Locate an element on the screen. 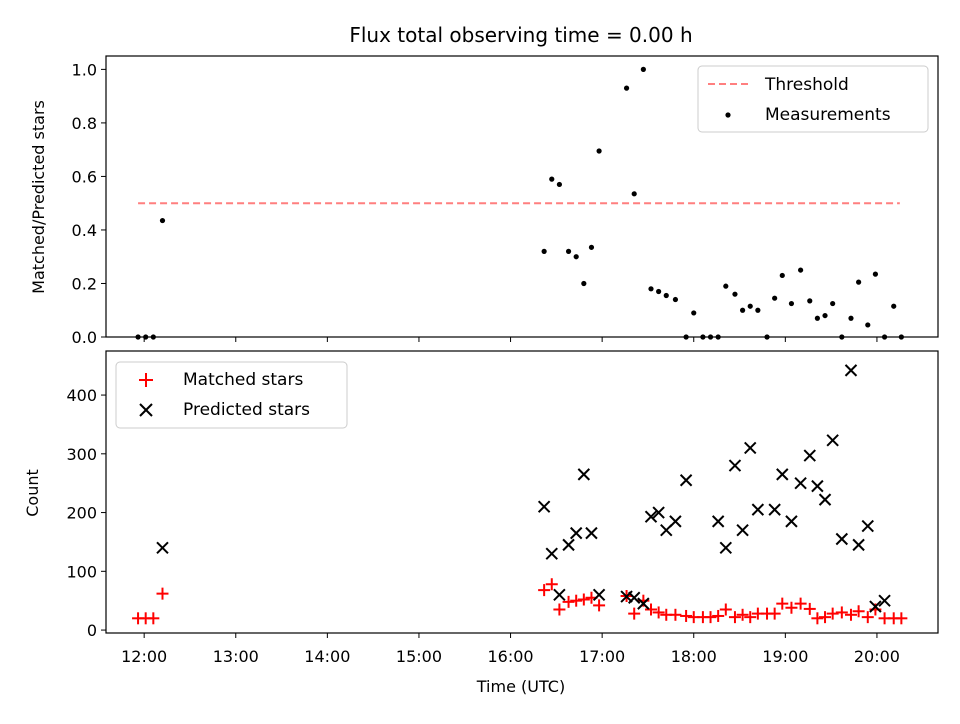 The width and height of the screenshot is (960, 724). legend-measurements-marker is located at coordinates (728, 115).